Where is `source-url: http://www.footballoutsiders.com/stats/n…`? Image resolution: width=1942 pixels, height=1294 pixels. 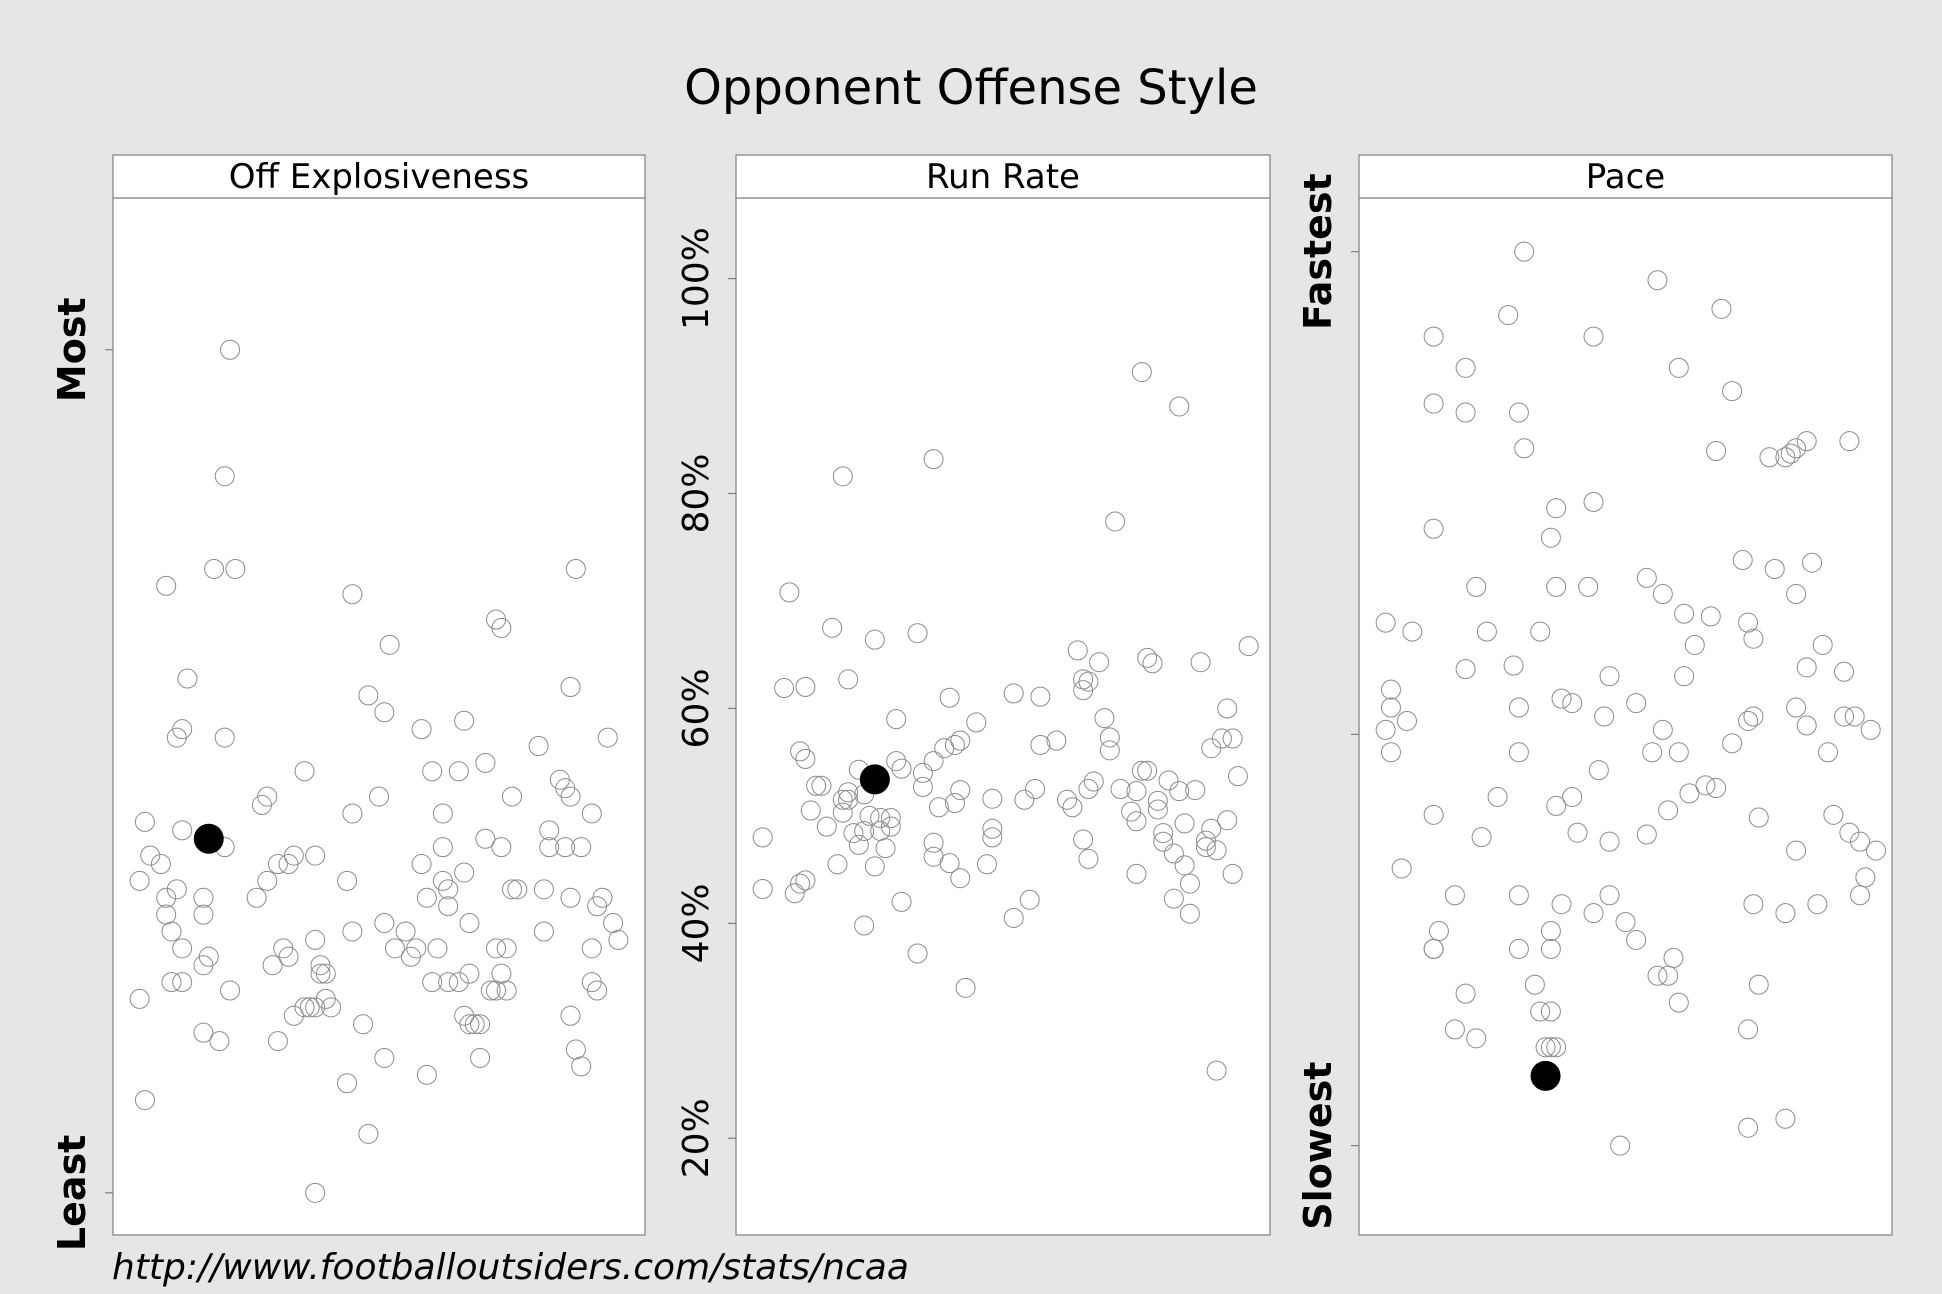 source-url: http://www.footballoutsiders.com/stats/n… is located at coordinates (510, 1267).